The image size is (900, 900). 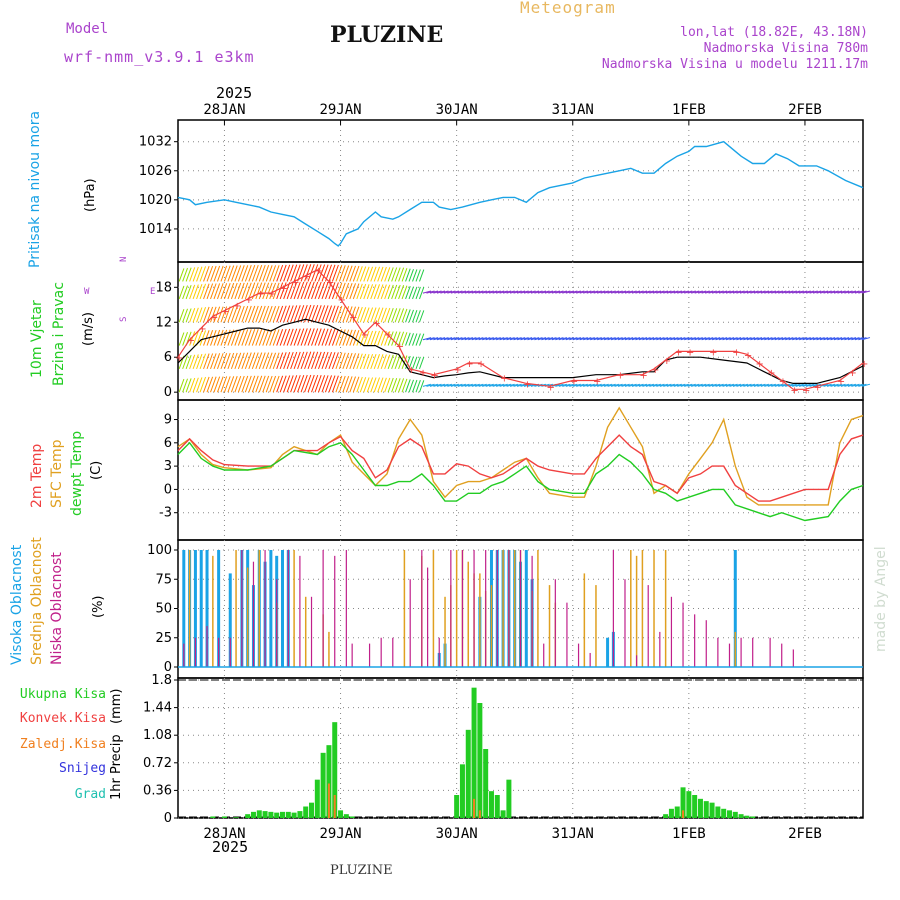 I want to click on precip-bar, so click(x=480, y=760).